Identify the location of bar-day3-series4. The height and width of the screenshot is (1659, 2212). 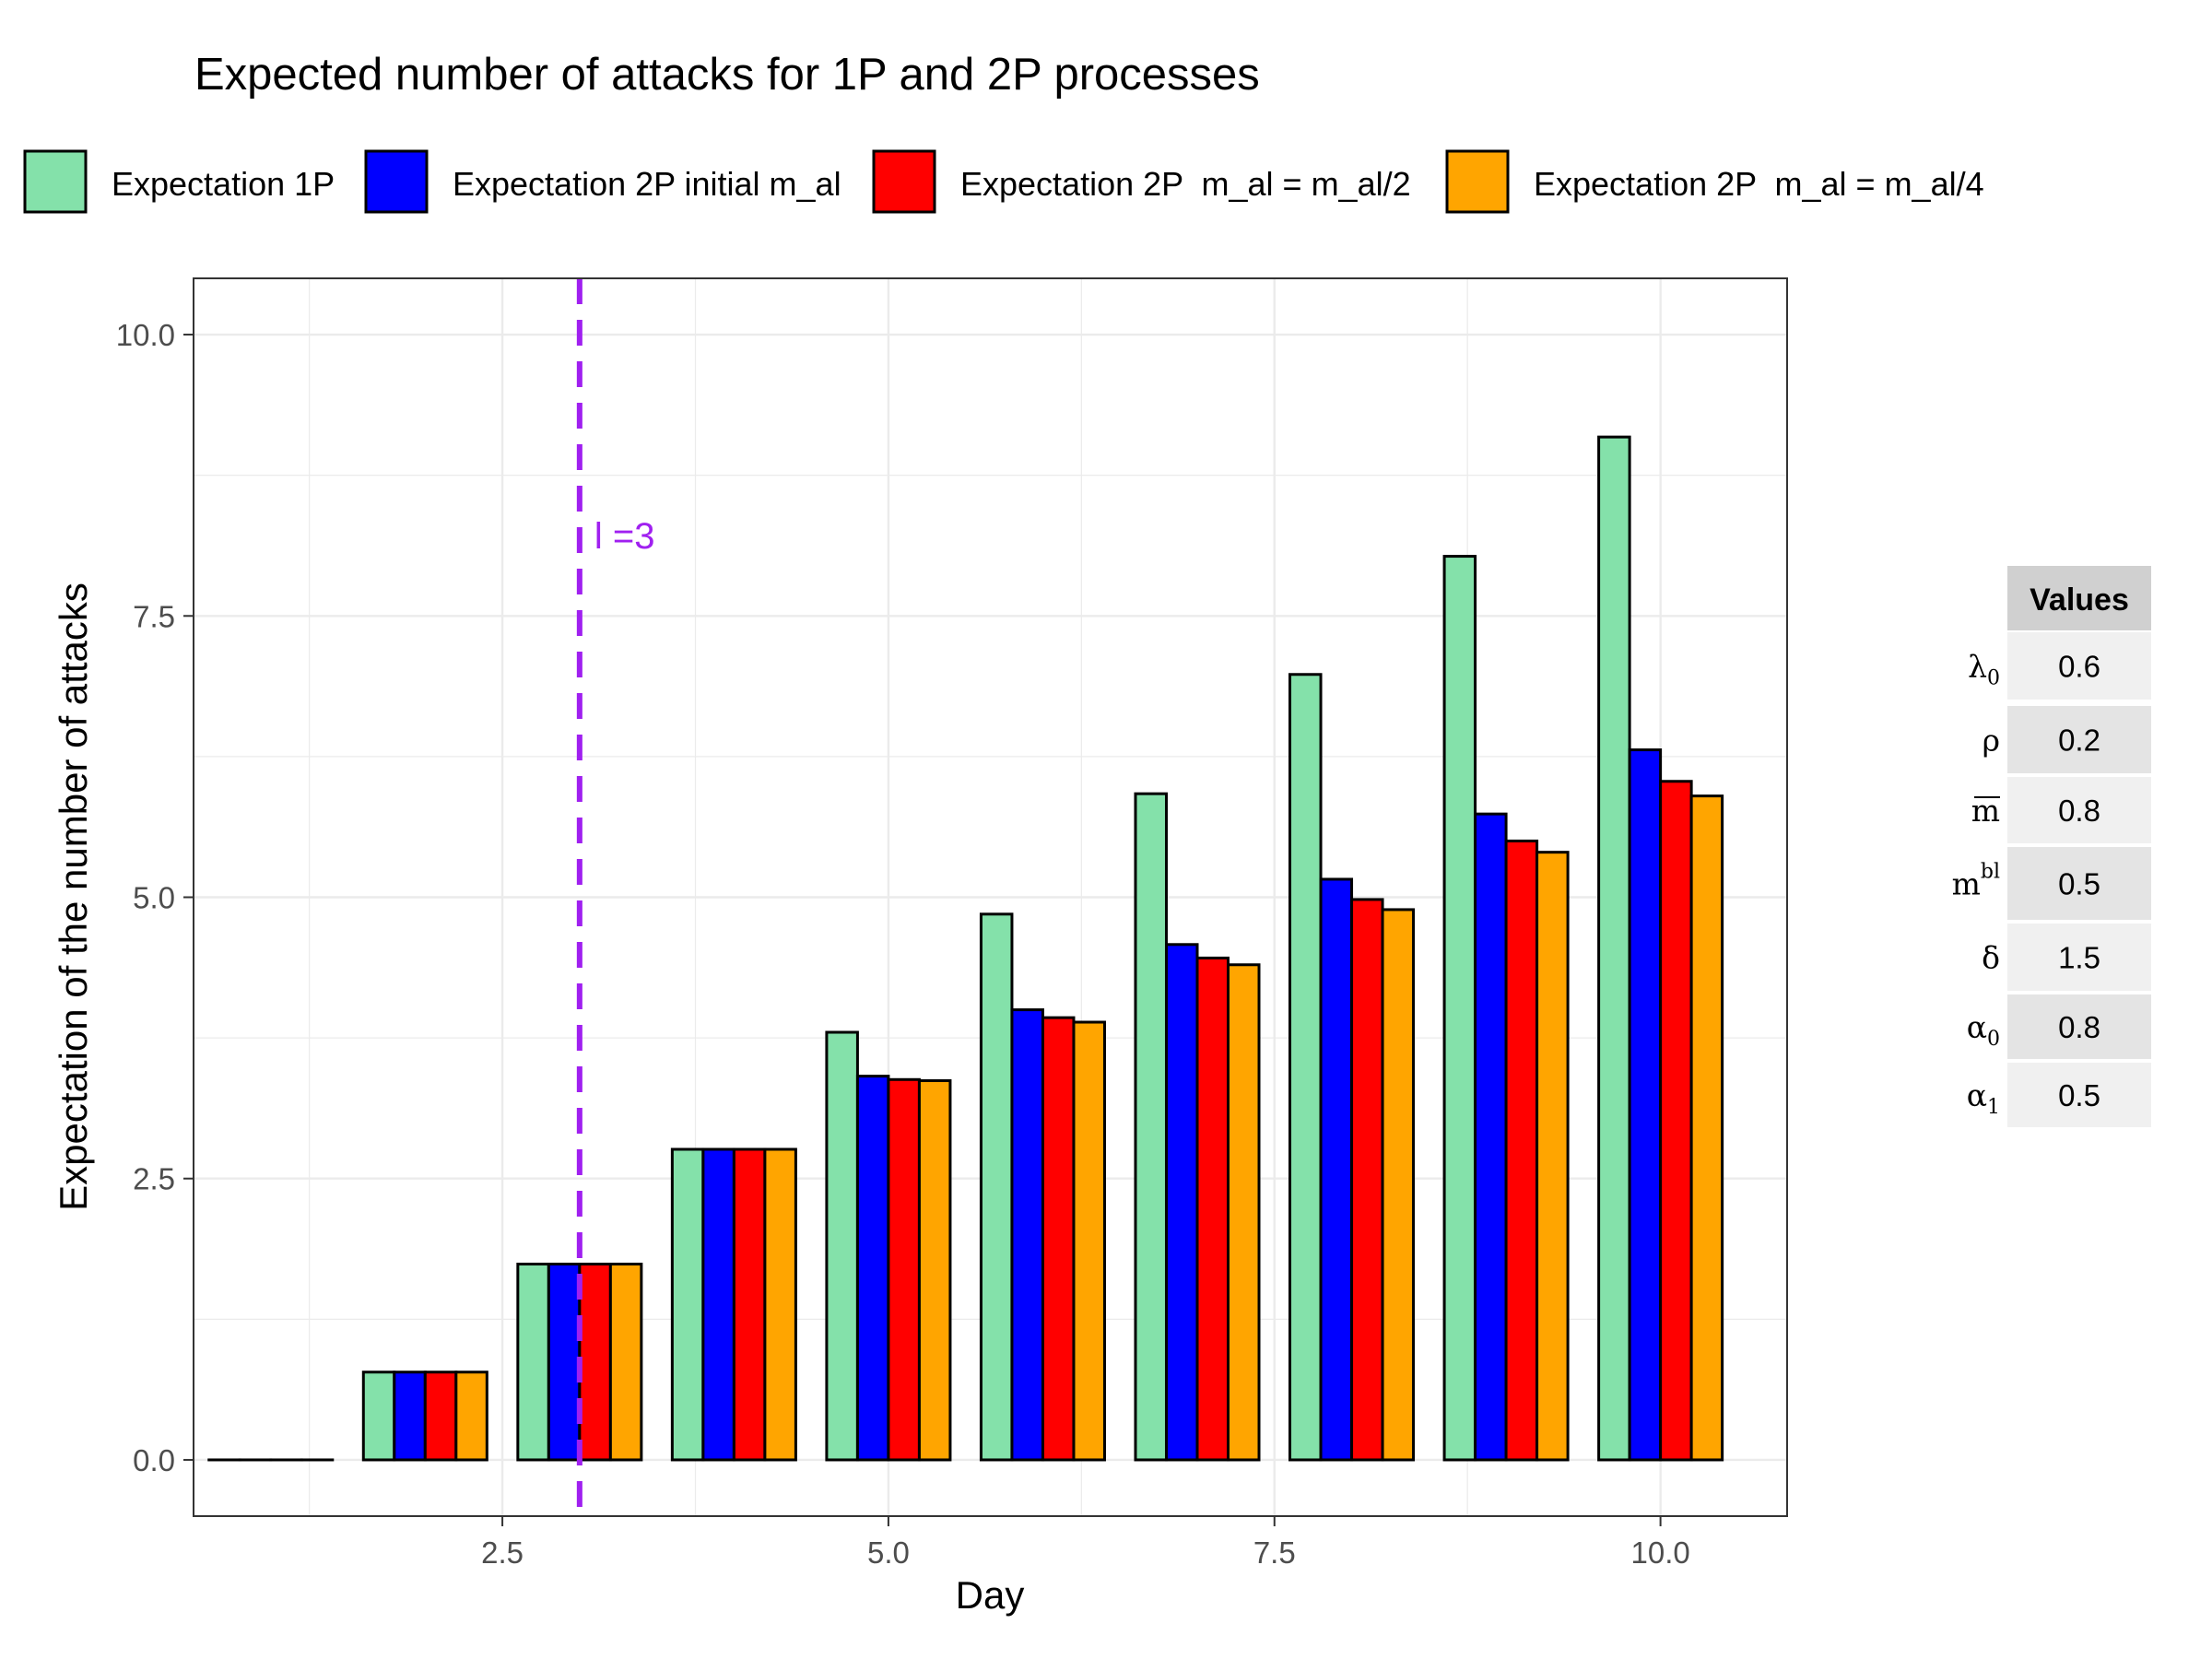
(625, 1362).